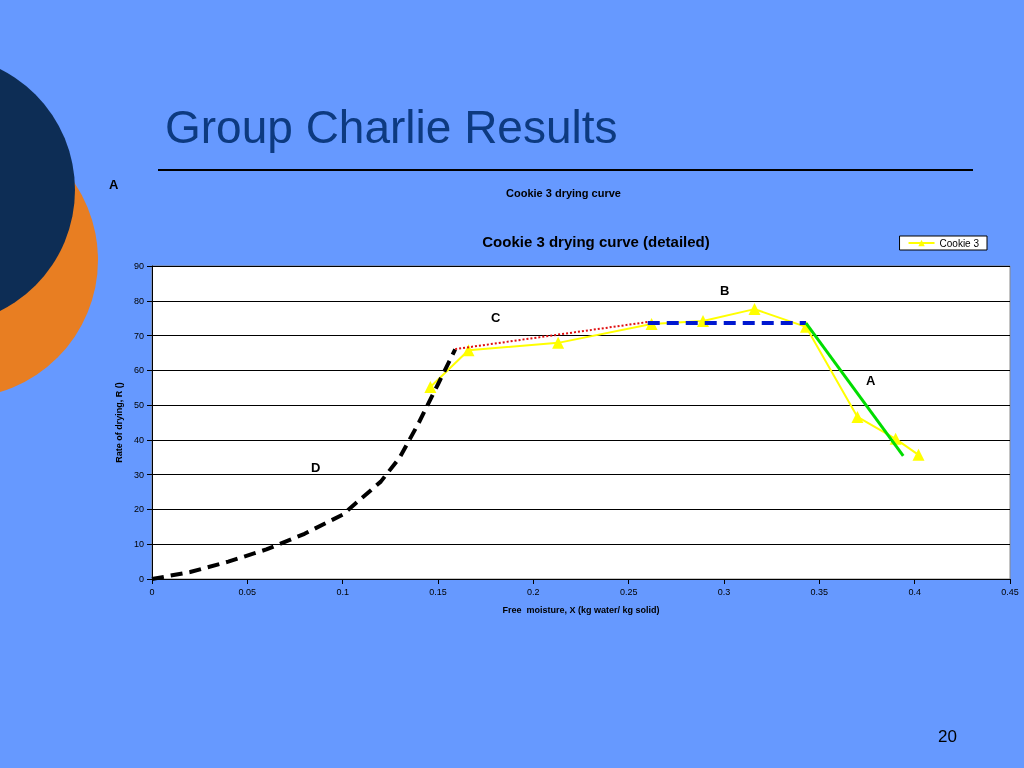 The image size is (1024, 768). Describe the element at coordinates (138, 509) in the screenshot. I see `y-tick-label: 20` at that location.